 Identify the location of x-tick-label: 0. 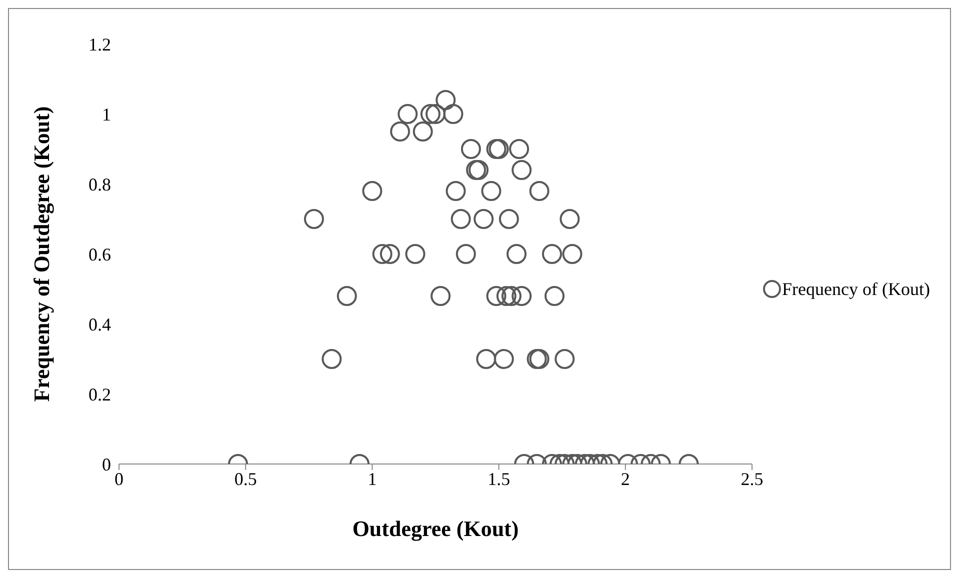
(119, 478).